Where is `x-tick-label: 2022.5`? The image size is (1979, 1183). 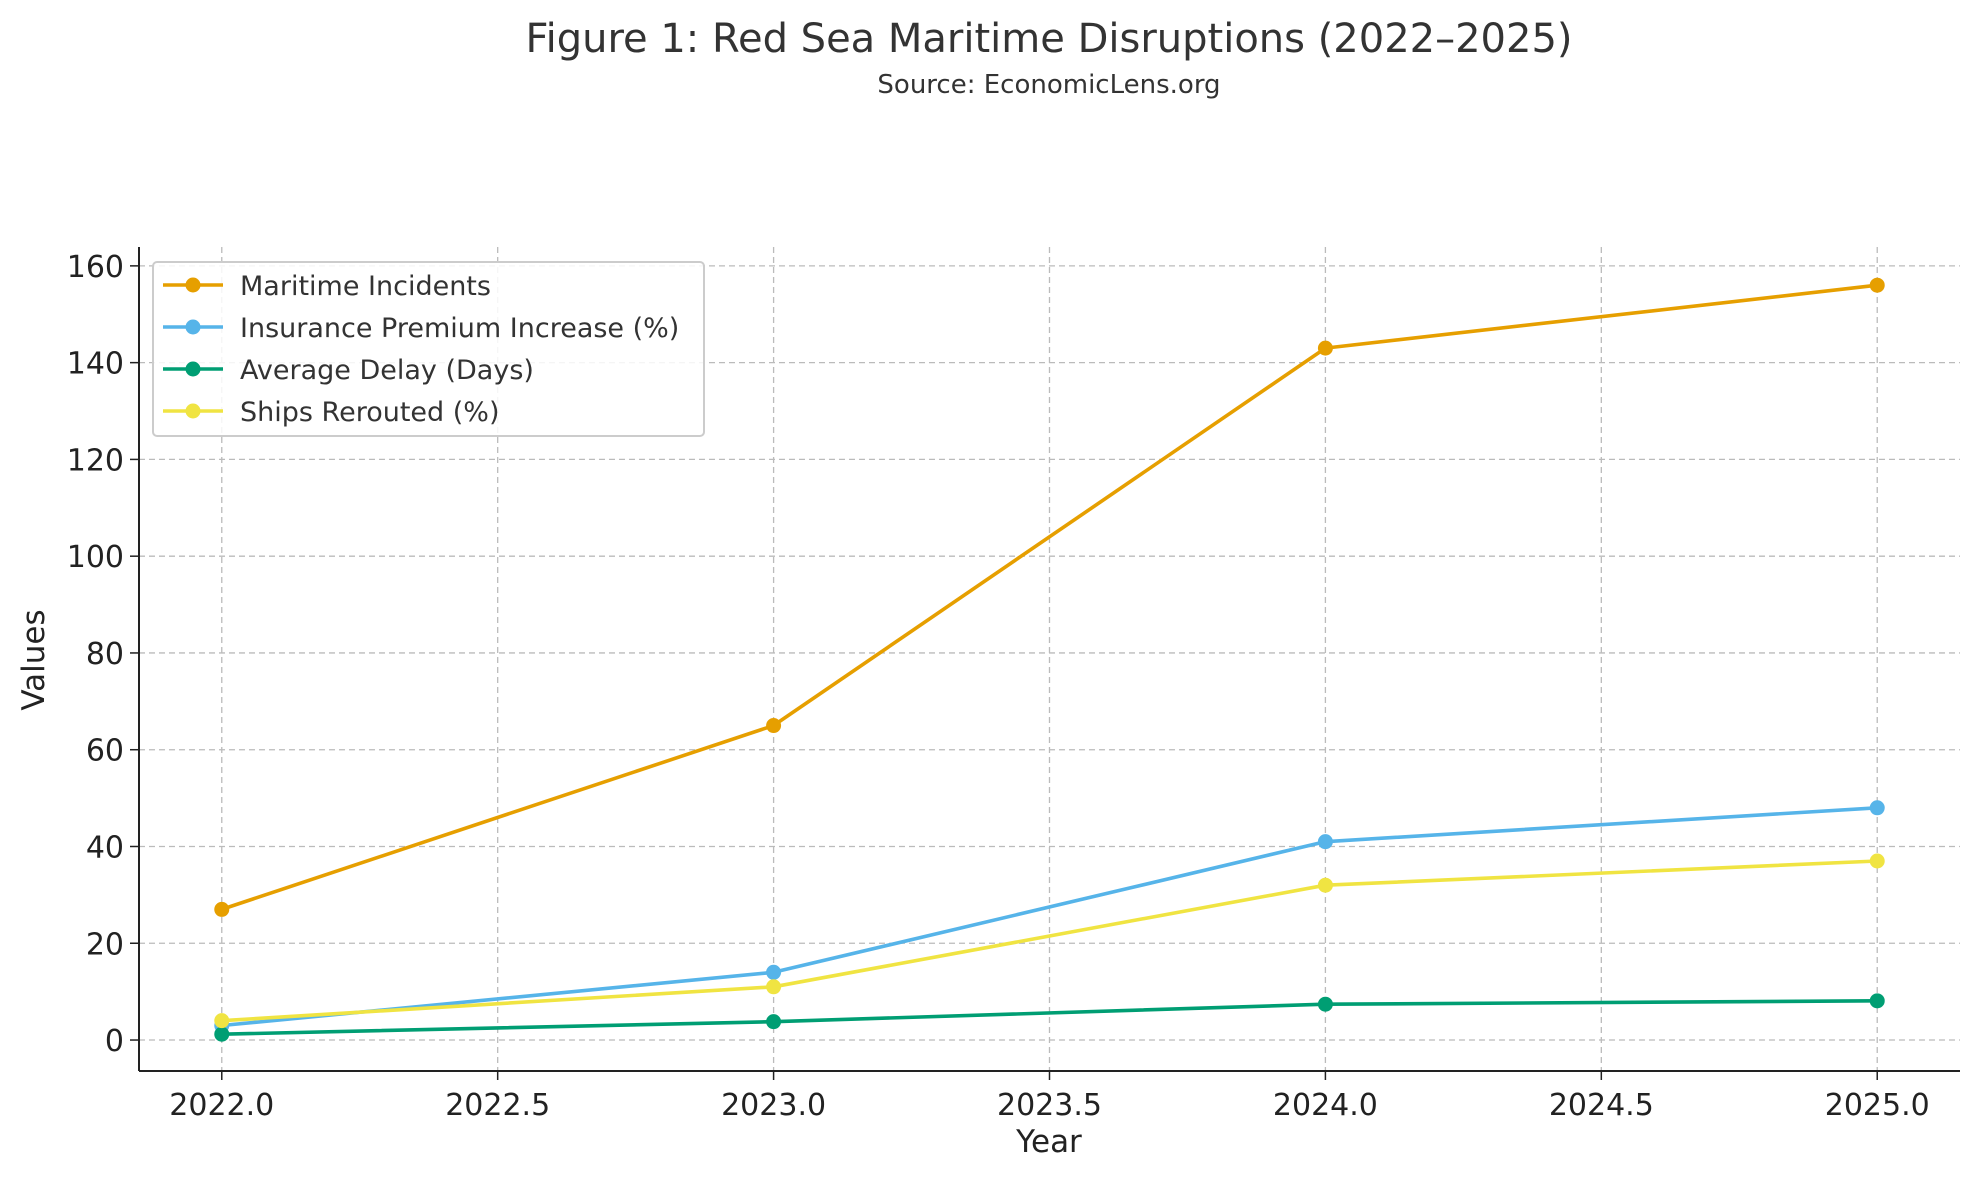 x-tick-label: 2022.5 is located at coordinates (497, 1105).